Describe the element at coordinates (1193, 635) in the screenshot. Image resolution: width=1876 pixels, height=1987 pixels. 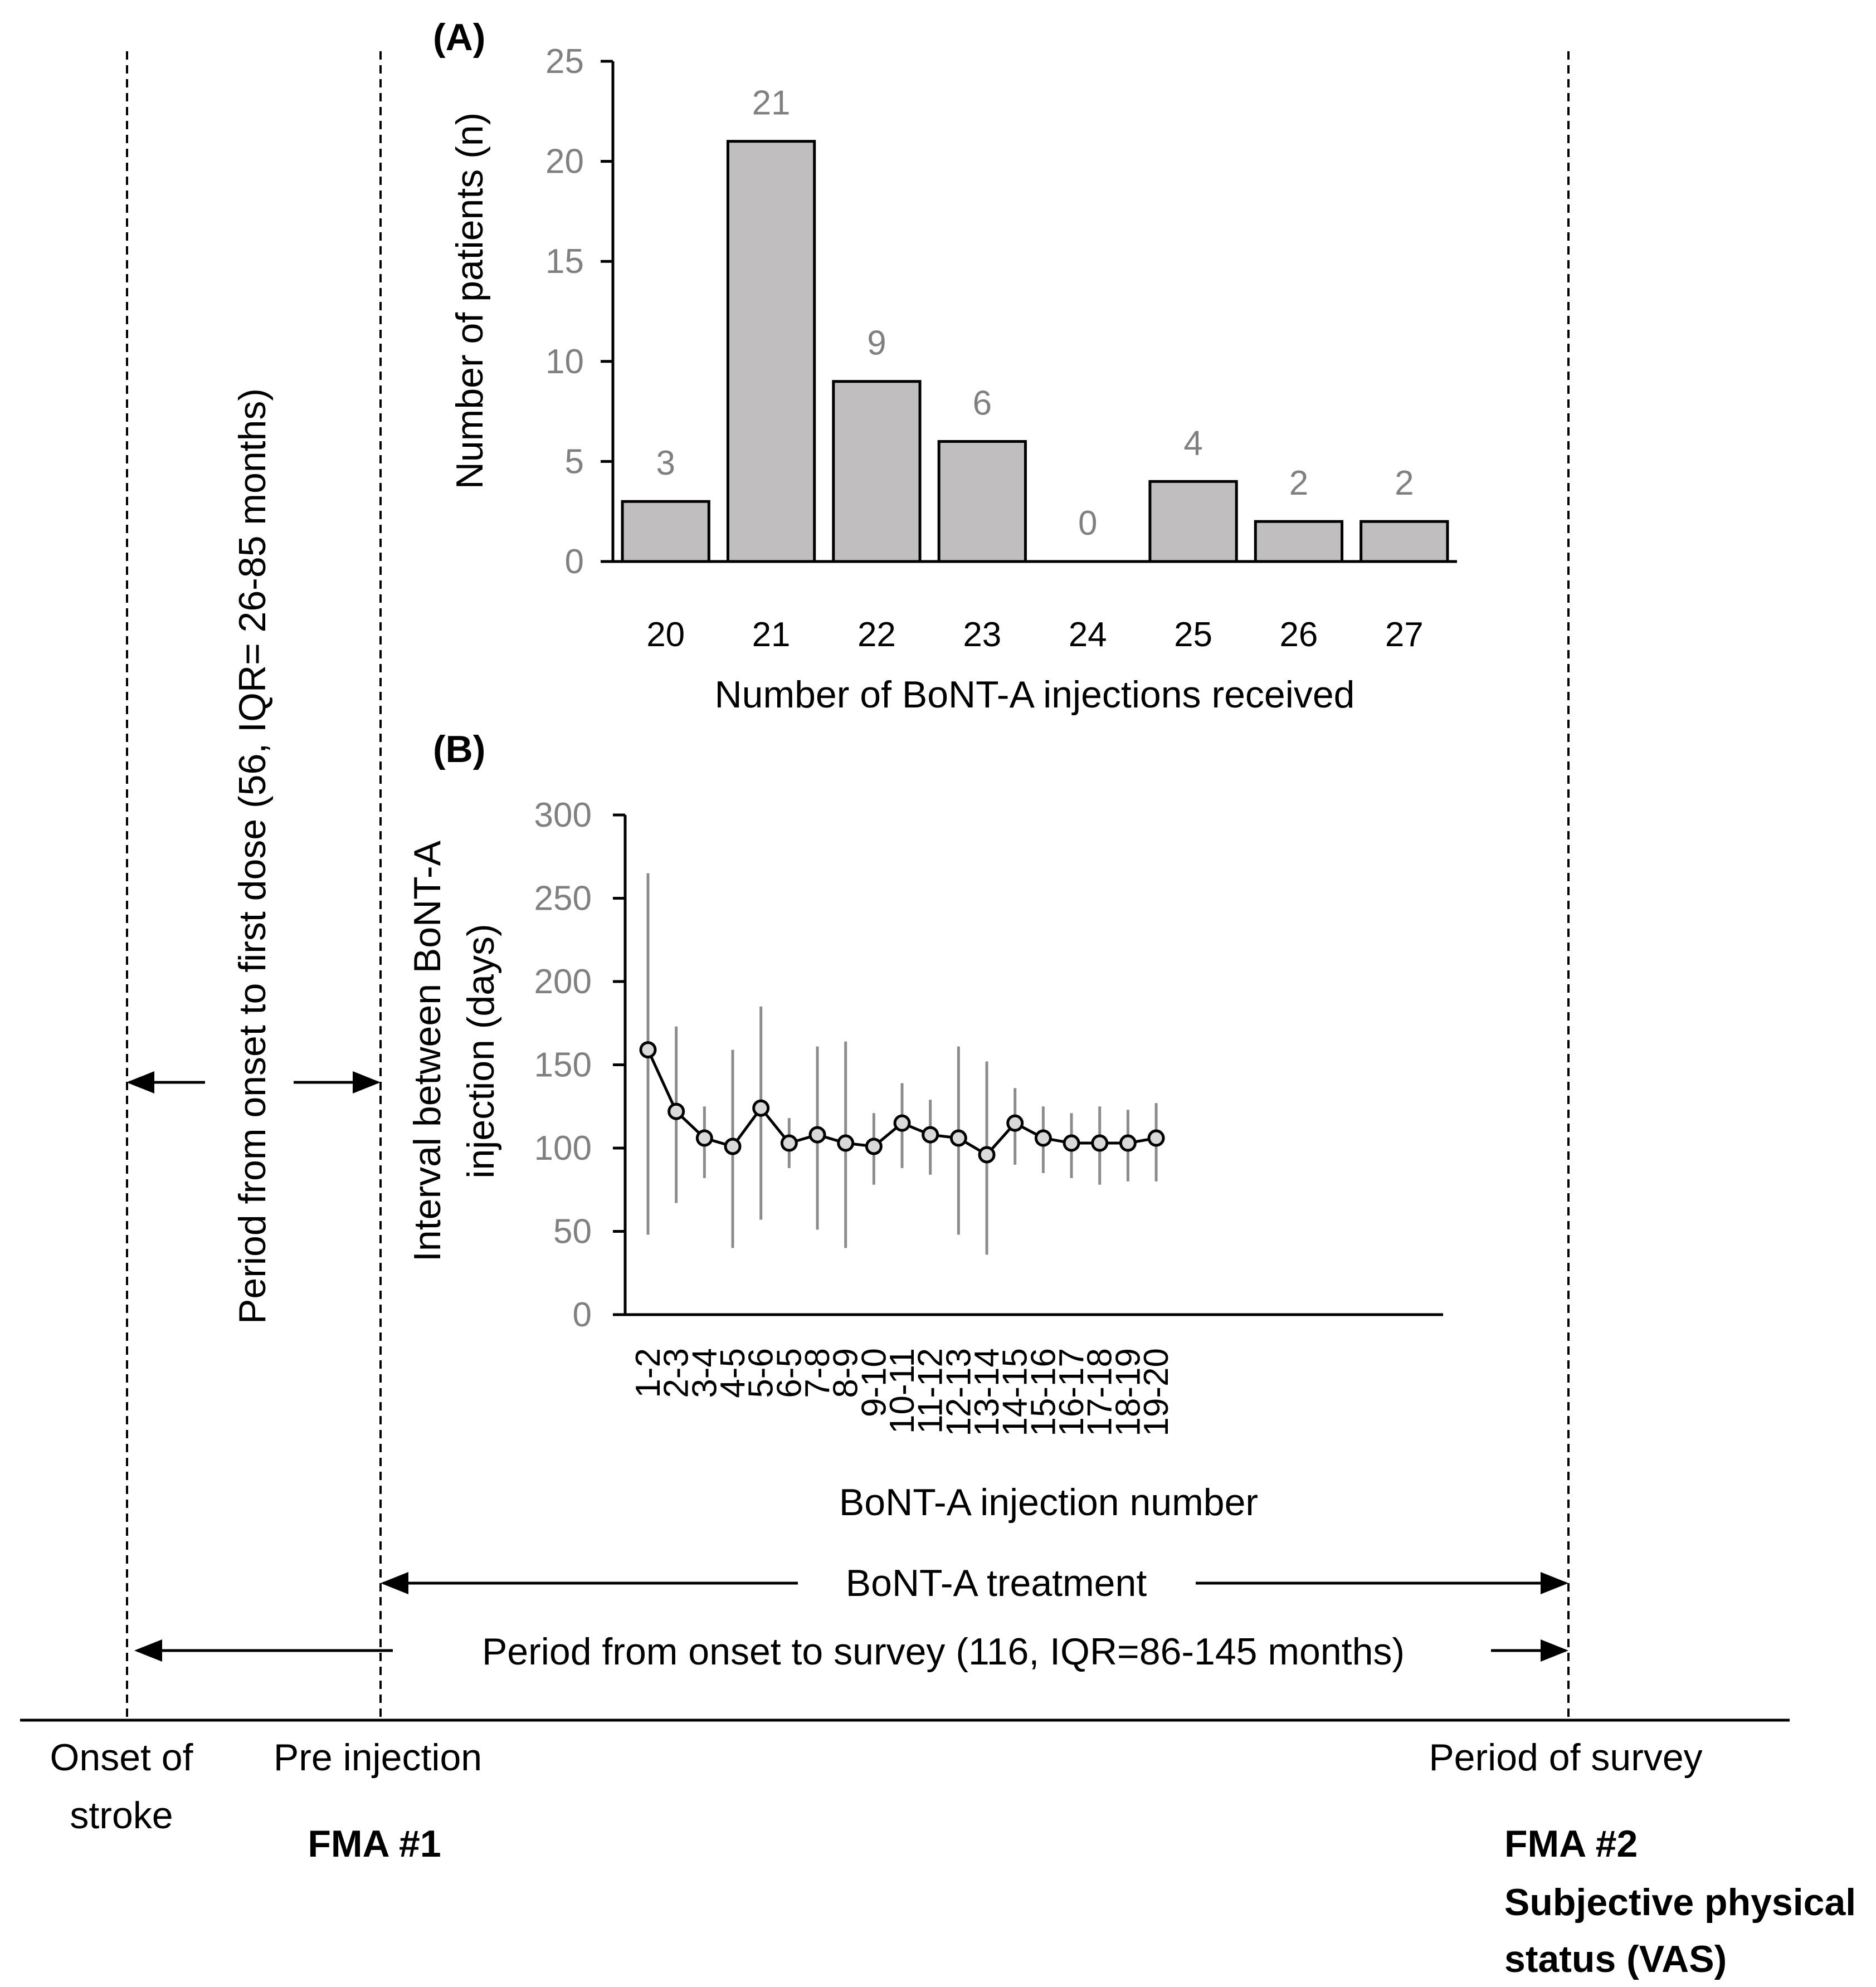
I see `panel-a-x-tick-label: 25` at that location.